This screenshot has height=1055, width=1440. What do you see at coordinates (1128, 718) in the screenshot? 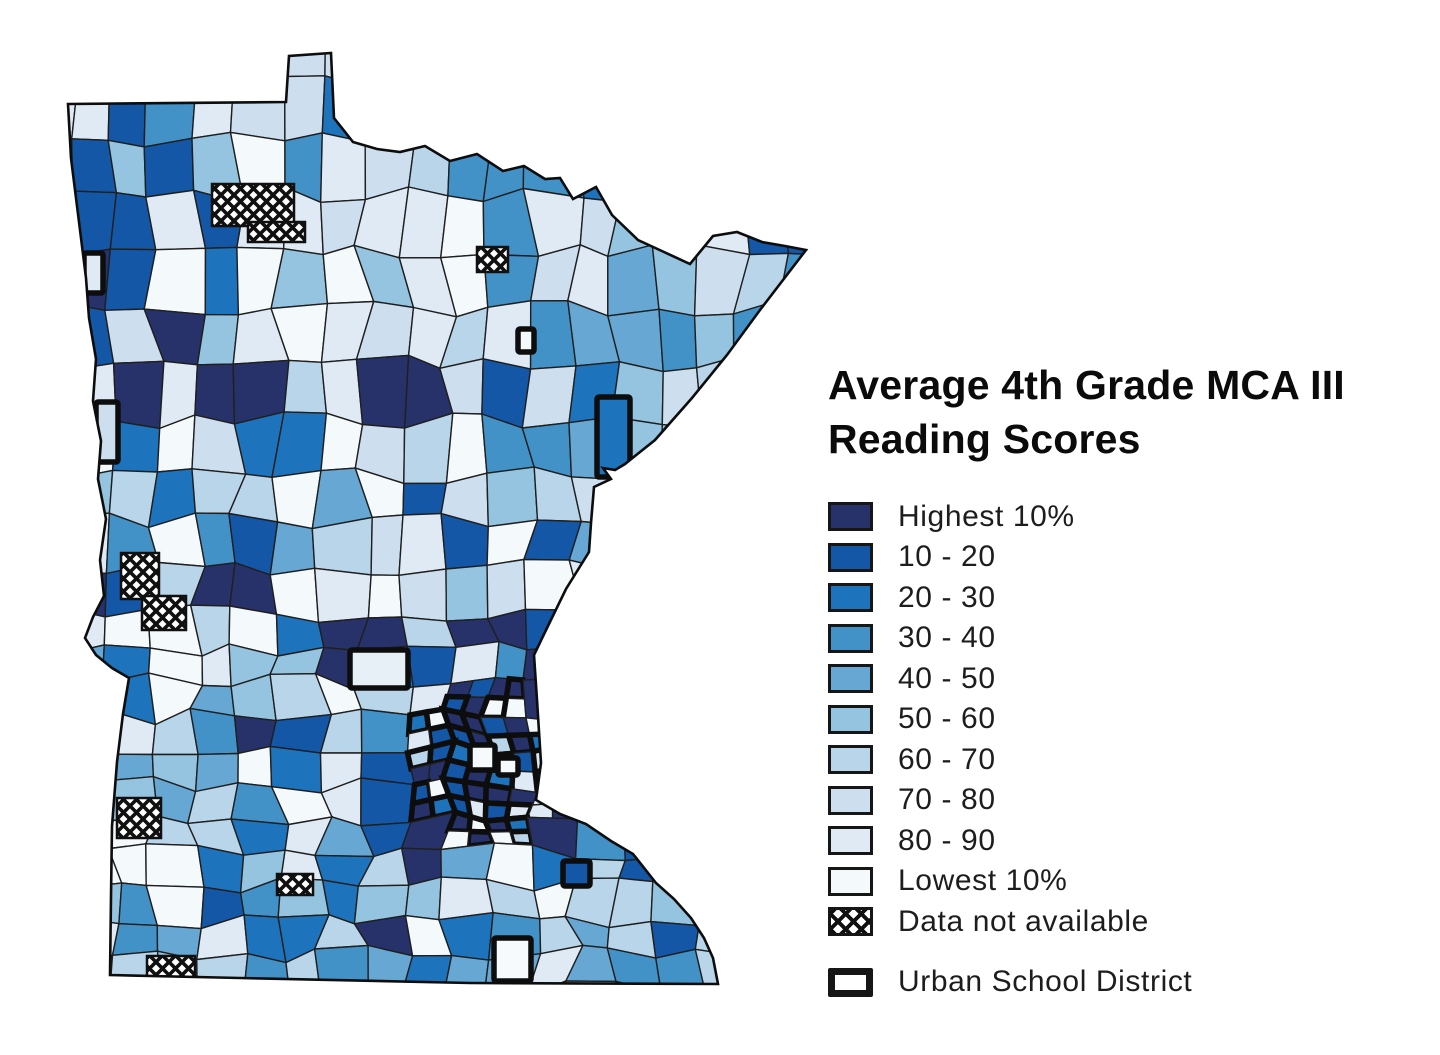
I see `legend-item-50-60: 50 - 60` at bounding box center [1128, 718].